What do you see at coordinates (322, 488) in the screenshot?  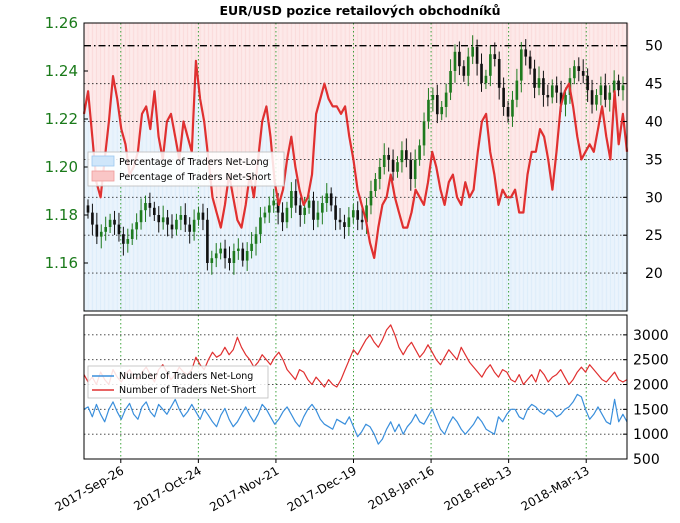 I see `x-tick-label: 2017-Dec-19` at bounding box center [322, 488].